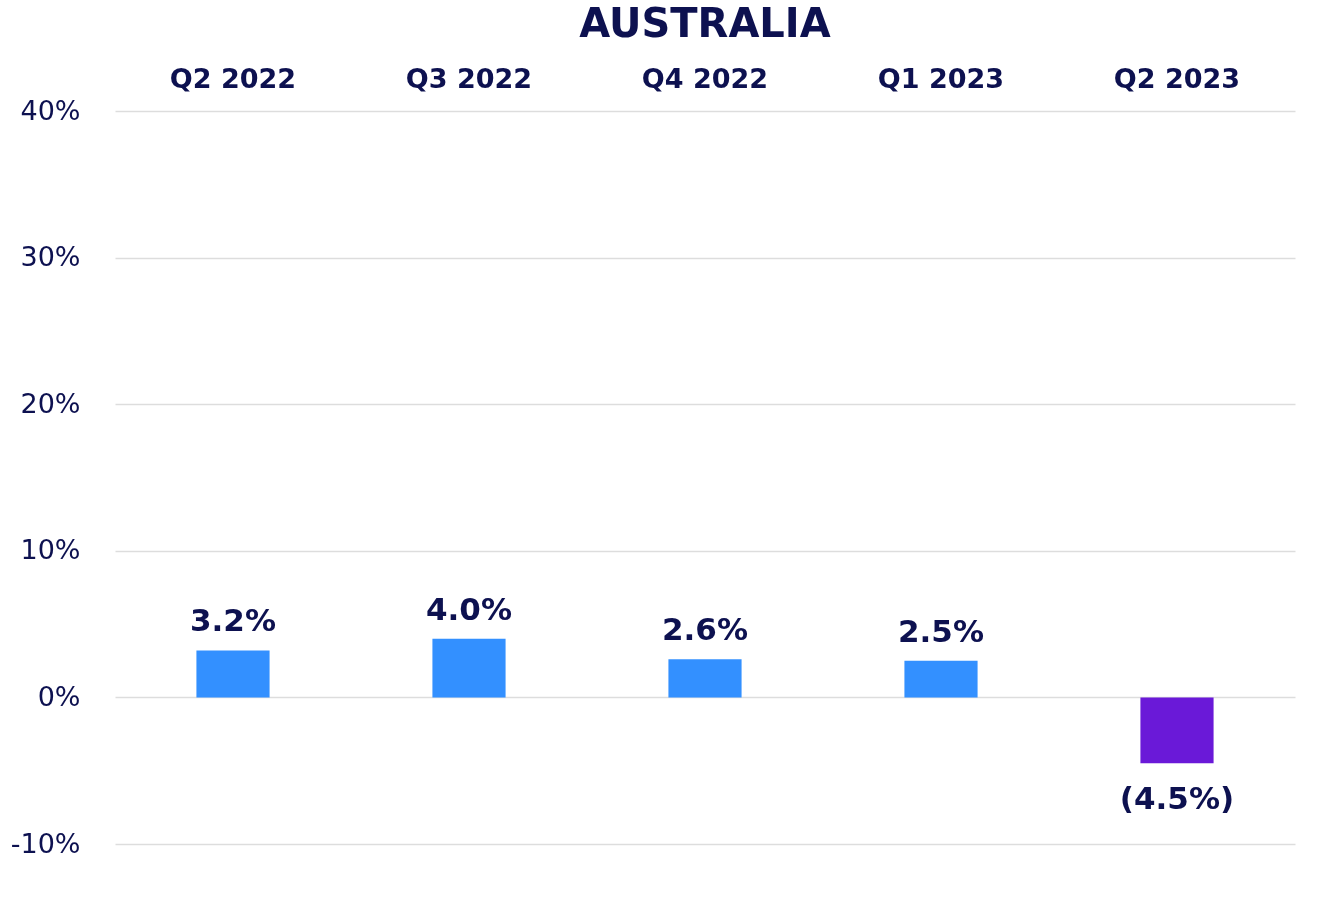  Describe the element at coordinates (469, 608) in the screenshot. I see `data-label: 4.0%` at that location.